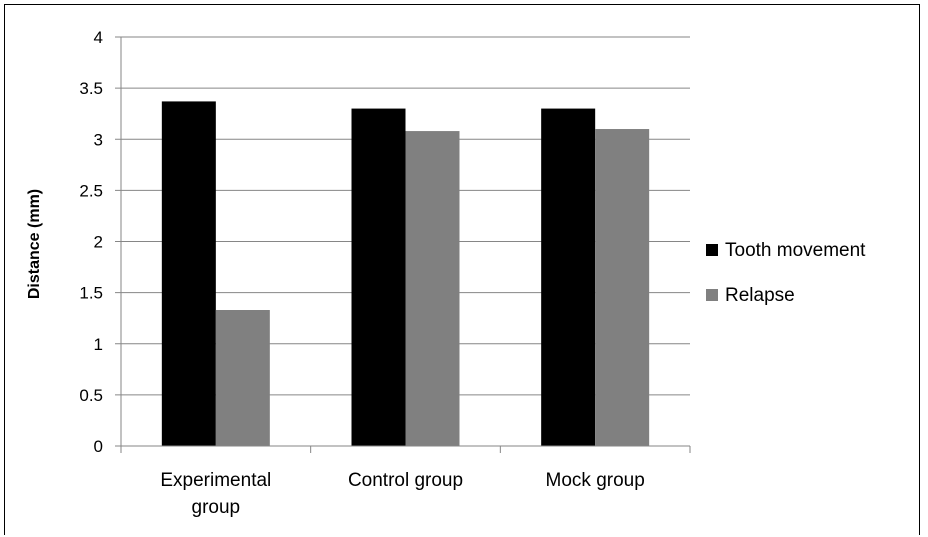  What do you see at coordinates (98, 344) in the screenshot?
I see `y-tick-label: 1` at bounding box center [98, 344].